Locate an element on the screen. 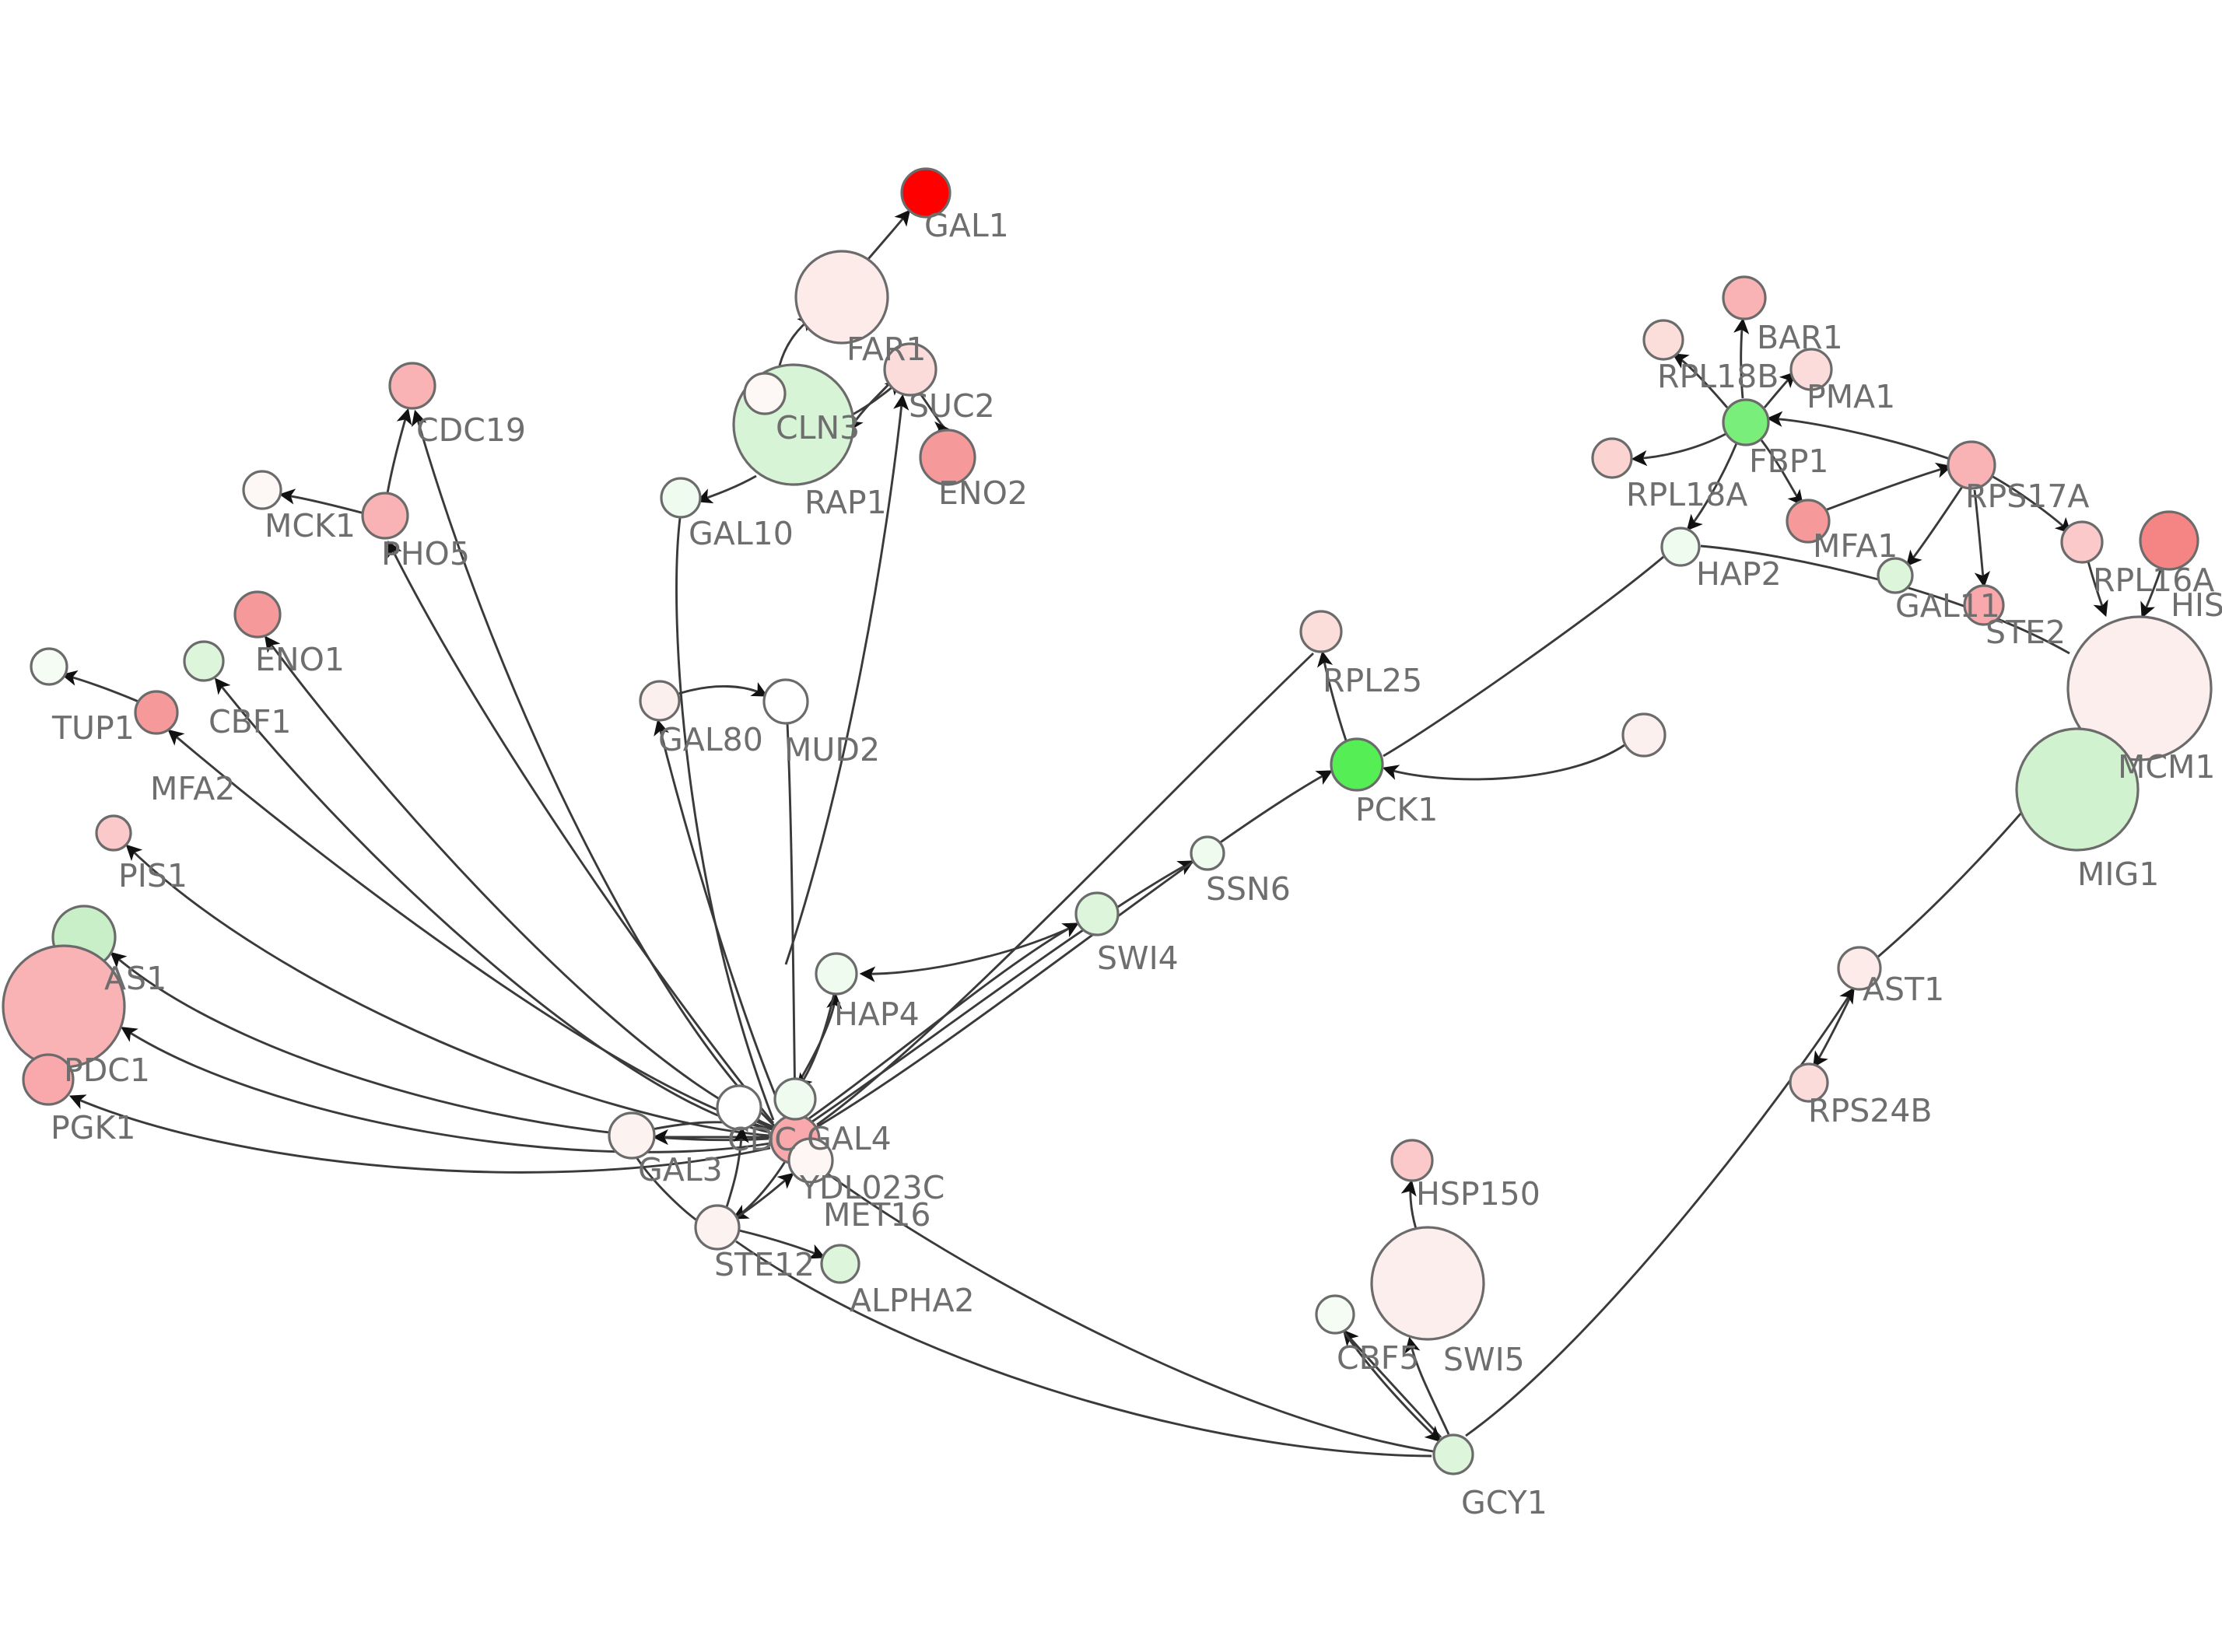 The height and width of the screenshot is (1652, 2222). node-mig1 is located at coordinates (2077, 790).